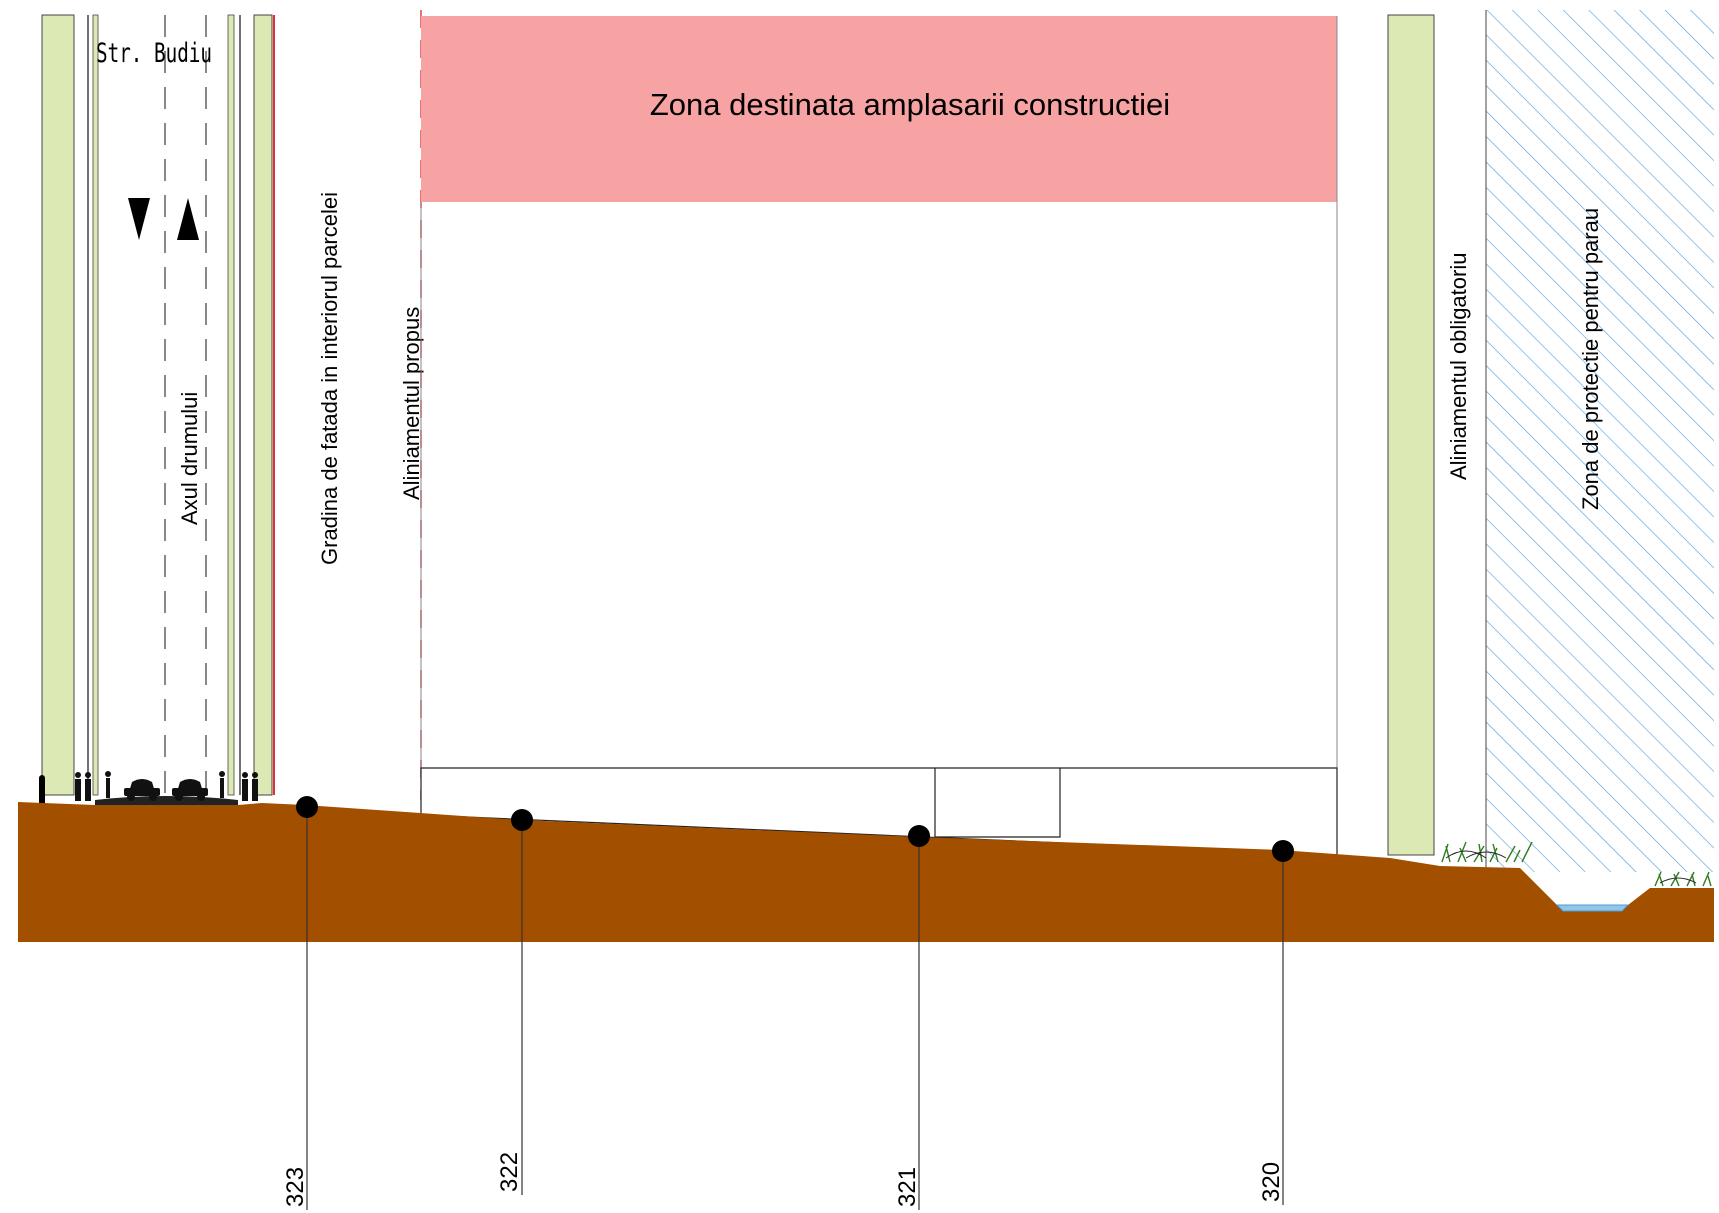 This screenshot has width=1719, height=1213. I want to click on ground-profile, so click(866, 872).